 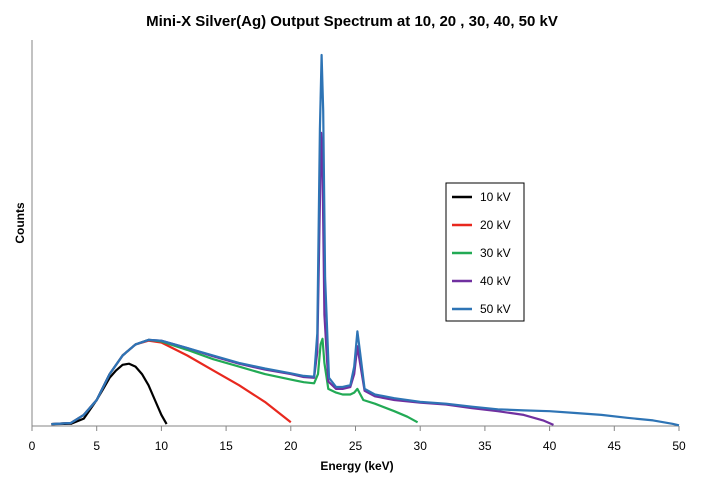 What do you see at coordinates (20, 223) in the screenshot?
I see `y-axis-label: Counts` at bounding box center [20, 223].